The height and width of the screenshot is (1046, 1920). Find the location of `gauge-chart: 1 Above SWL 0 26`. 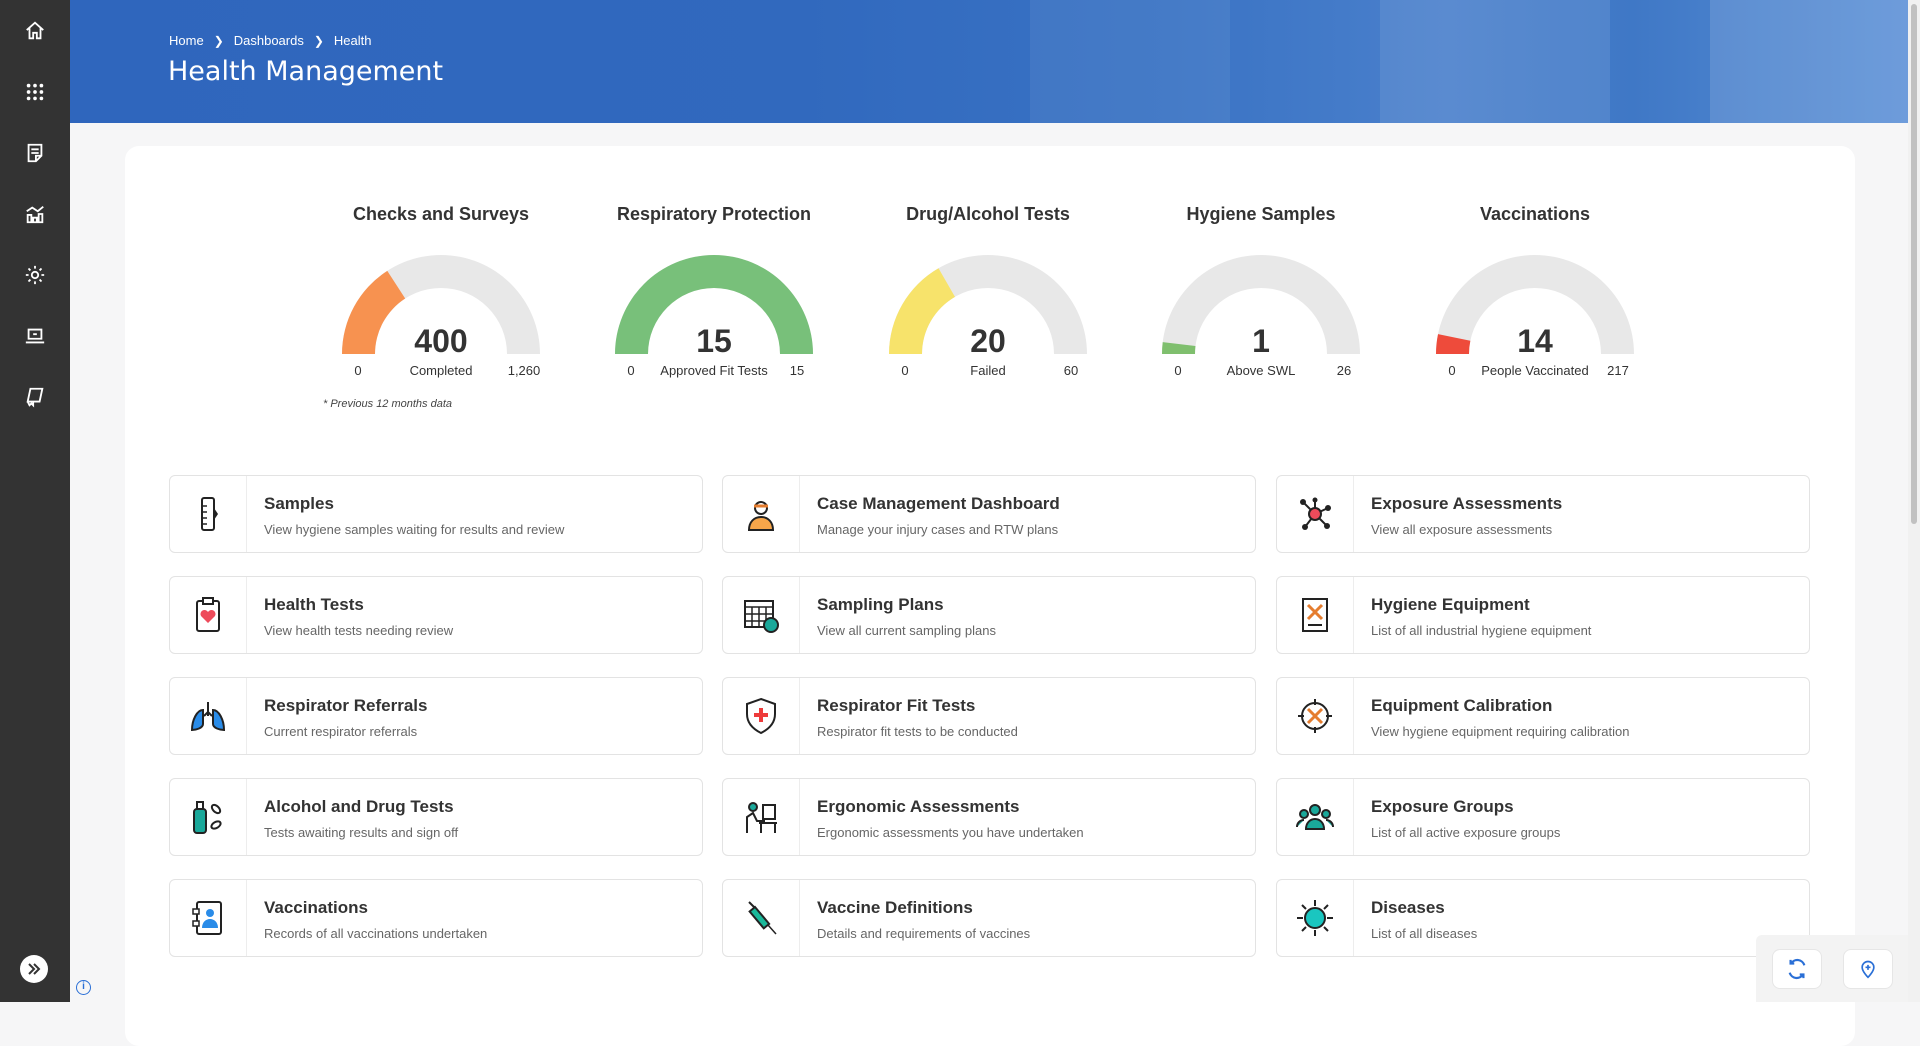

gauge-chart: 1 Above SWL 0 26 is located at coordinates (1261, 316).